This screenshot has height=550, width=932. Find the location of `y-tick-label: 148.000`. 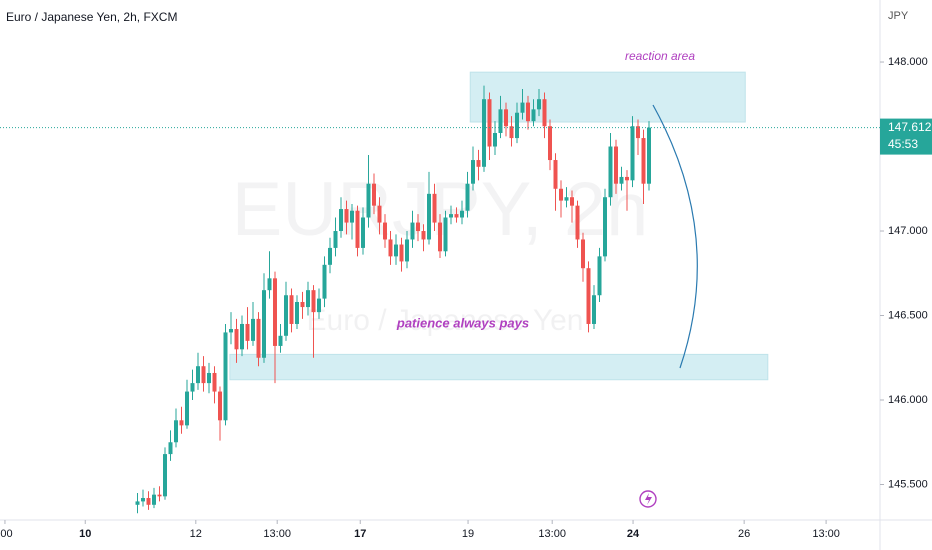

y-tick-label: 148.000 is located at coordinates (908, 62).